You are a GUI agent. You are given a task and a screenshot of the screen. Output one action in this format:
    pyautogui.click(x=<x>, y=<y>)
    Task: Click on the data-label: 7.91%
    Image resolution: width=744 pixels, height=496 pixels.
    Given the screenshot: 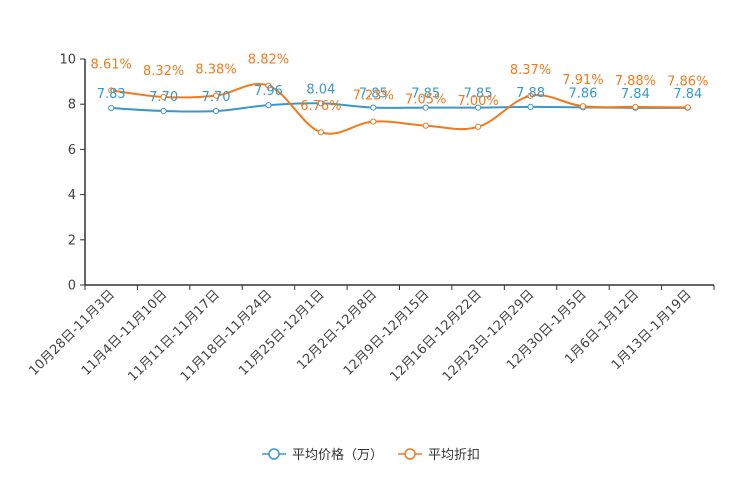 What is the action you would take?
    pyautogui.click(x=582, y=80)
    